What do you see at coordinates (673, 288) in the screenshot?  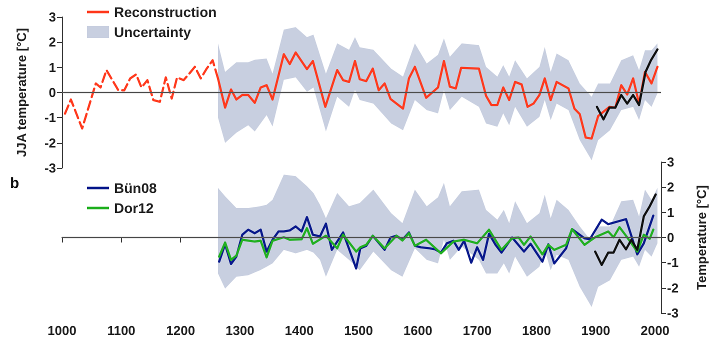 I see `y2-tick-label: -2` at bounding box center [673, 288].